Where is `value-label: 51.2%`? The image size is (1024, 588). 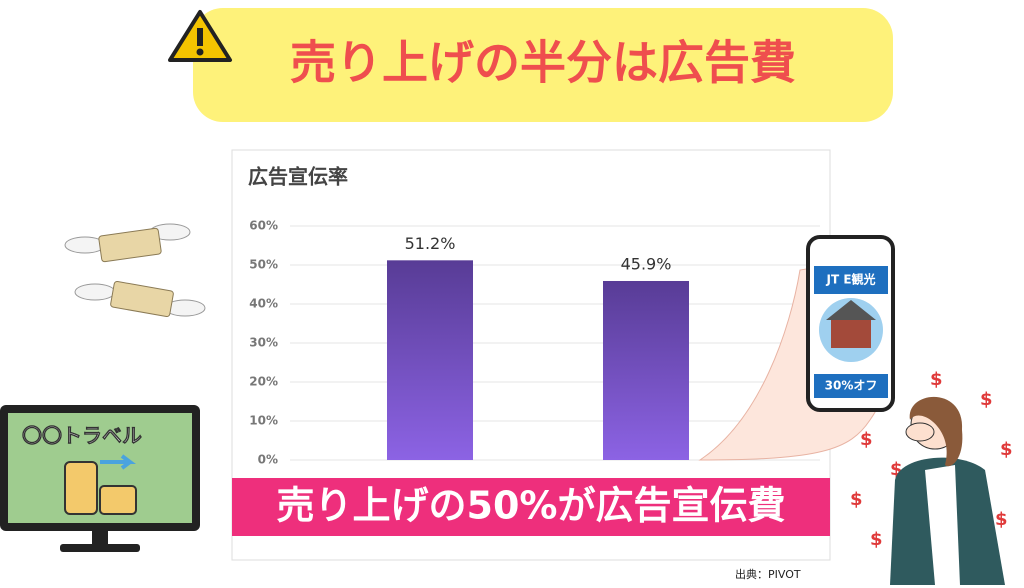
value-label: 51.2% is located at coordinates (430, 243).